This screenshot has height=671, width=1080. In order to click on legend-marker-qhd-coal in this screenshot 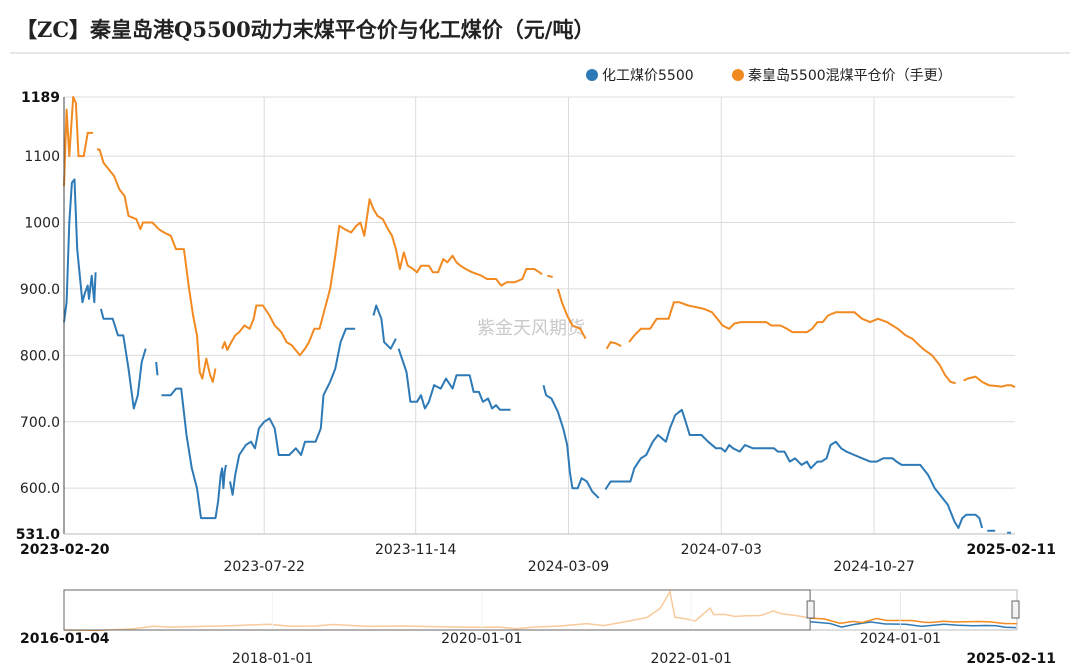, I will do `click(738, 75)`.